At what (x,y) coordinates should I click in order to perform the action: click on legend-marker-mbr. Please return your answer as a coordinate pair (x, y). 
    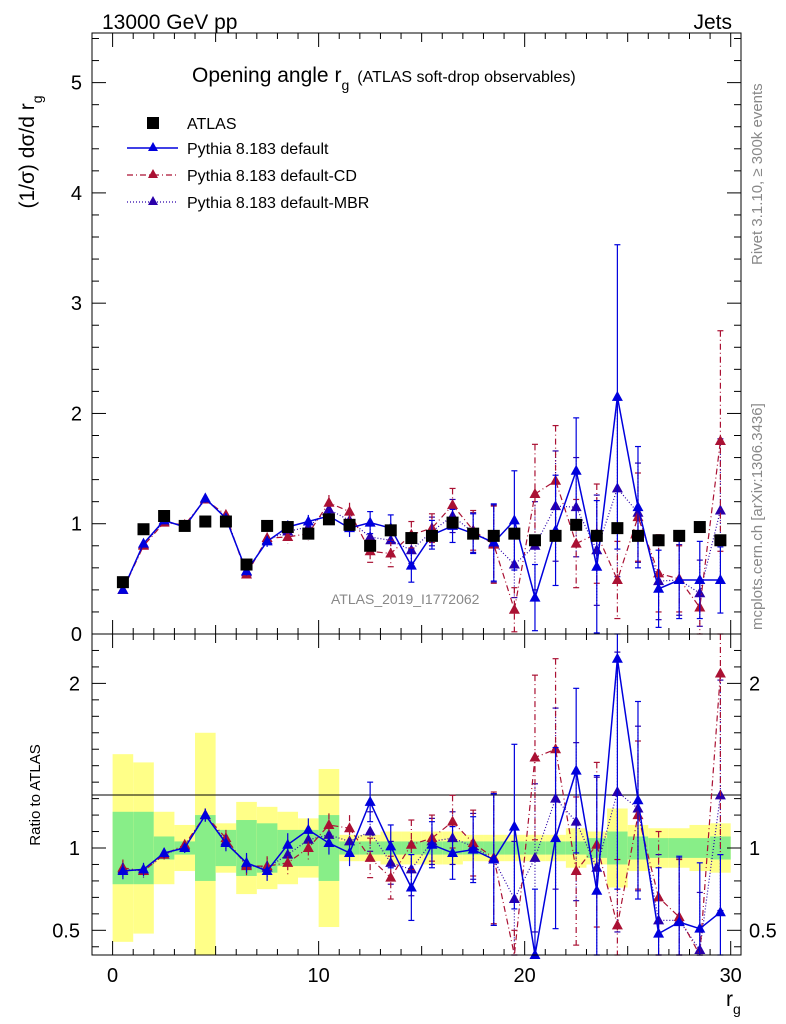
    Looking at the image, I should click on (153, 200).